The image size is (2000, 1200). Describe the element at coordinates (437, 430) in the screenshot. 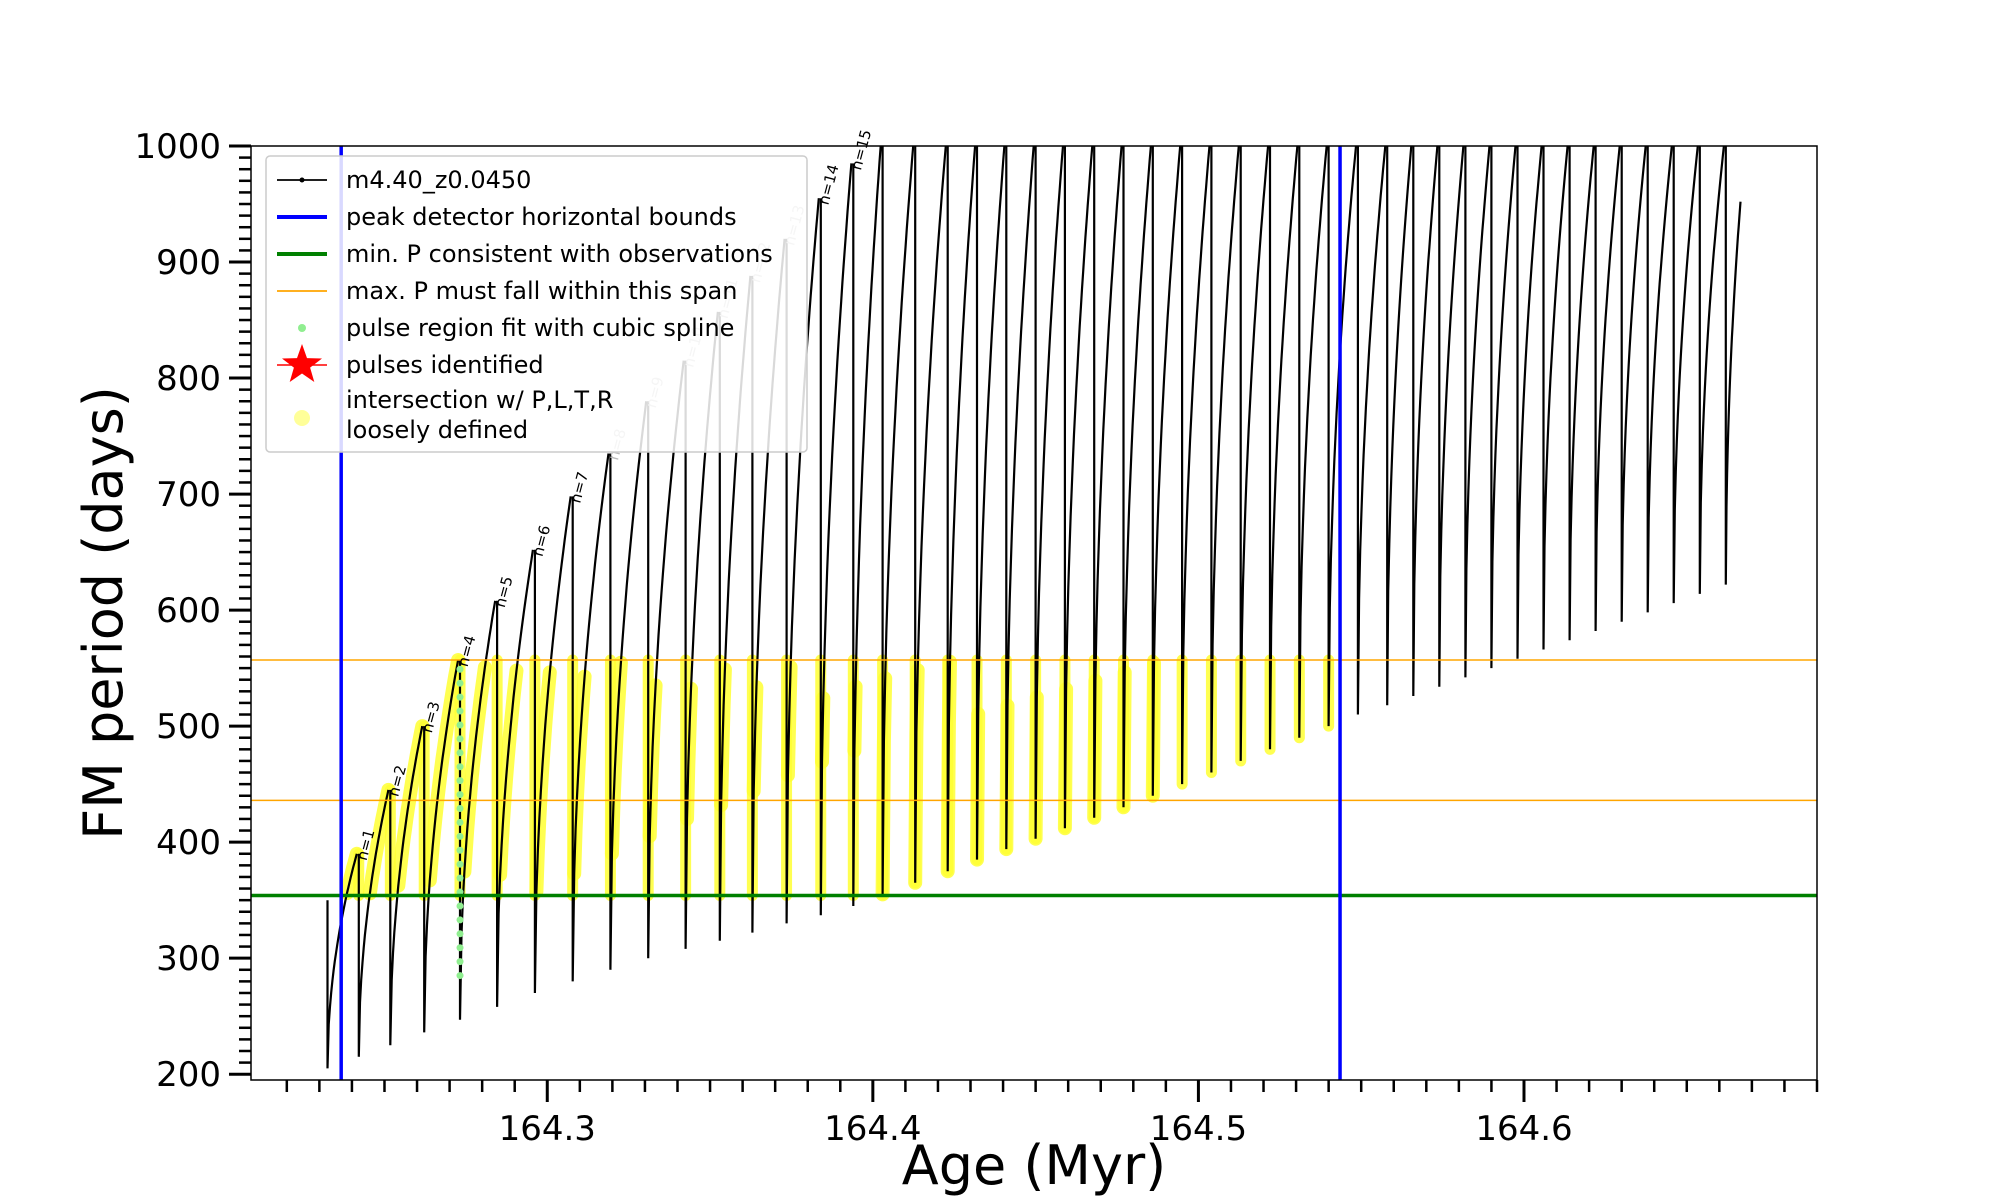

I see `legend-label-line2: loosely defined` at that location.